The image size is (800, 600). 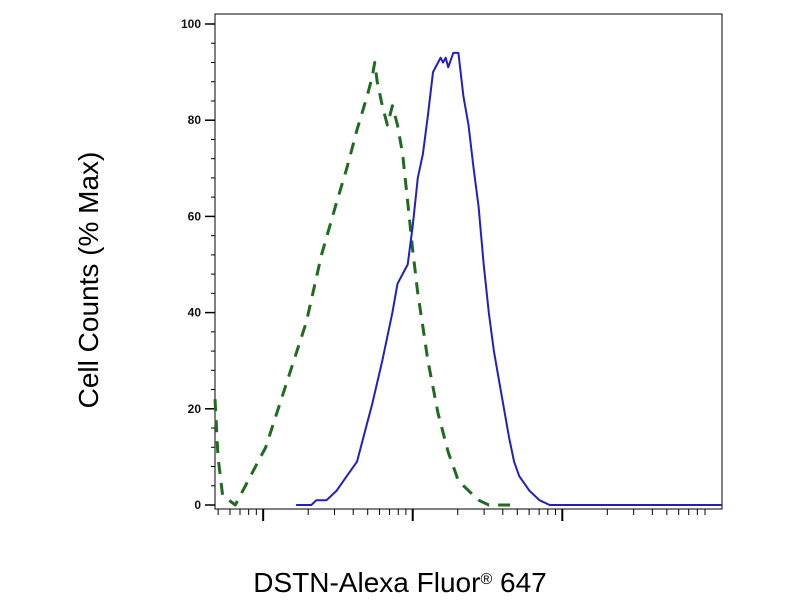 What do you see at coordinates (195, 313) in the screenshot?
I see `y-tick-label: 40` at bounding box center [195, 313].